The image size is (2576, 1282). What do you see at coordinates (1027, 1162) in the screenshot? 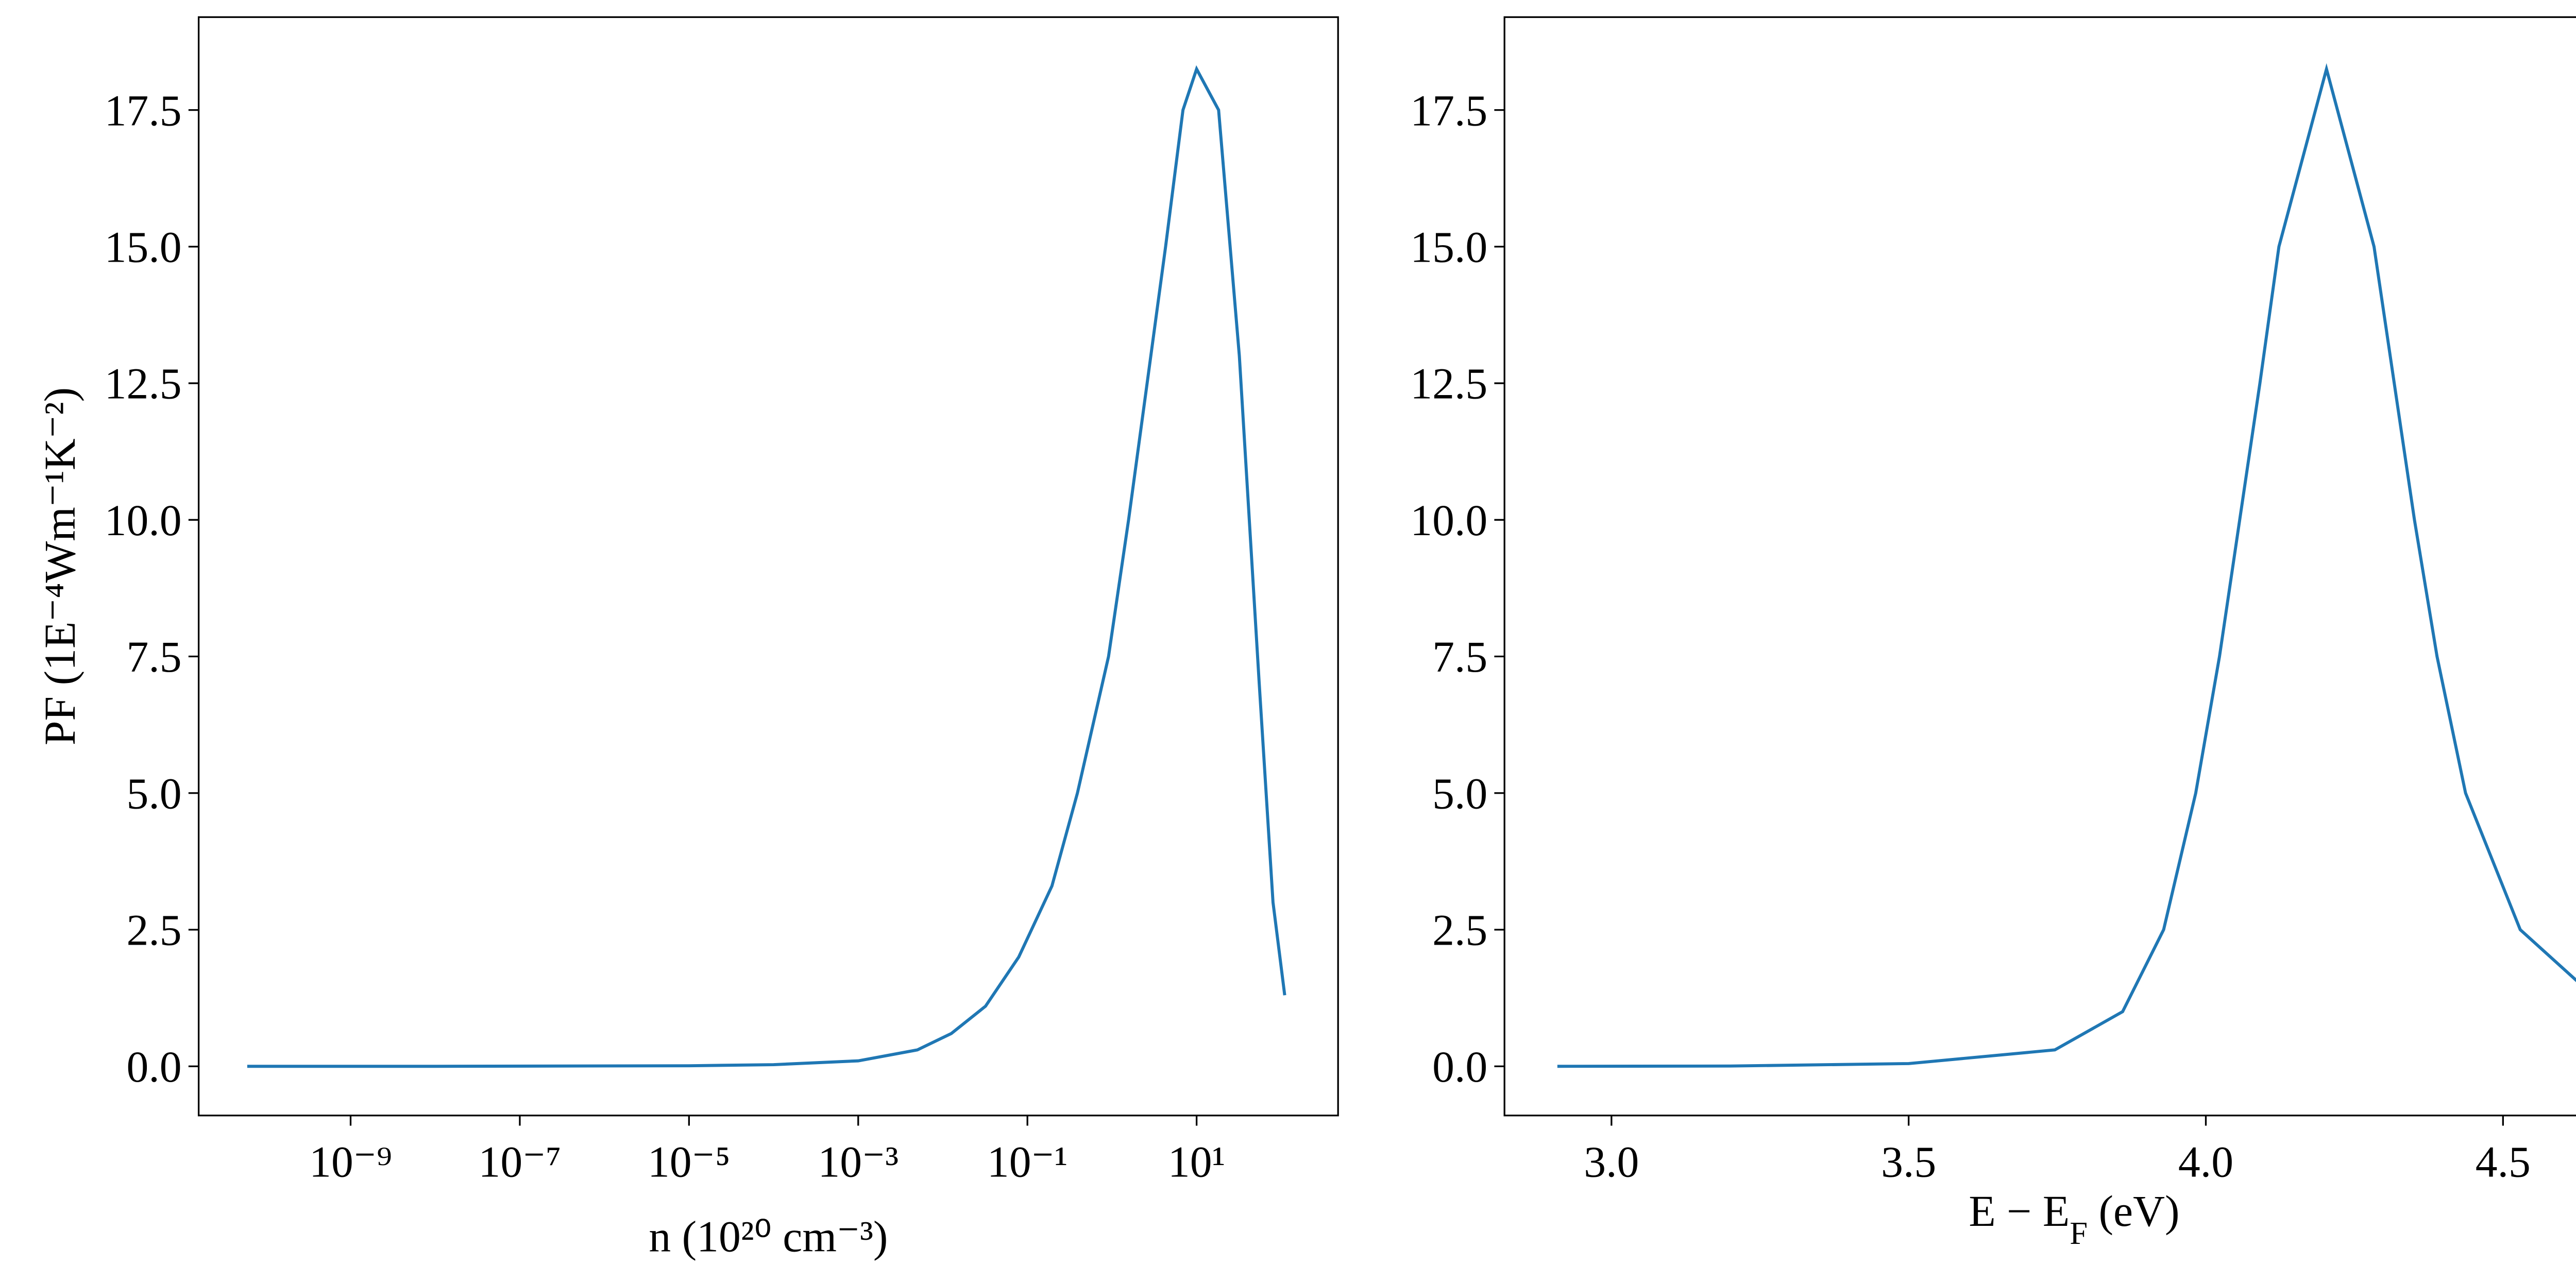
I see `x-tick-label: 10⁻¹` at bounding box center [1027, 1162].